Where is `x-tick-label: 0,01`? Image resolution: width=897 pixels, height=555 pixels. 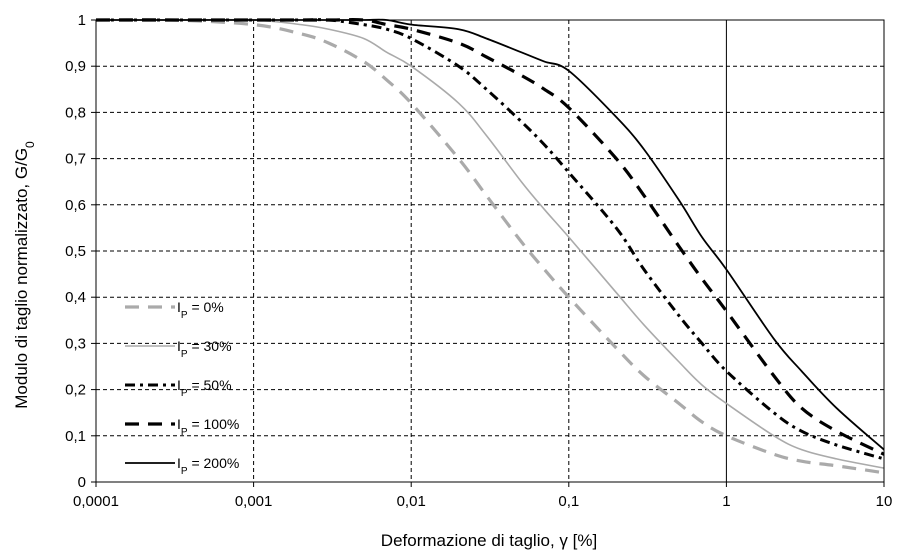
x-tick-label: 0,01 is located at coordinates (411, 501).